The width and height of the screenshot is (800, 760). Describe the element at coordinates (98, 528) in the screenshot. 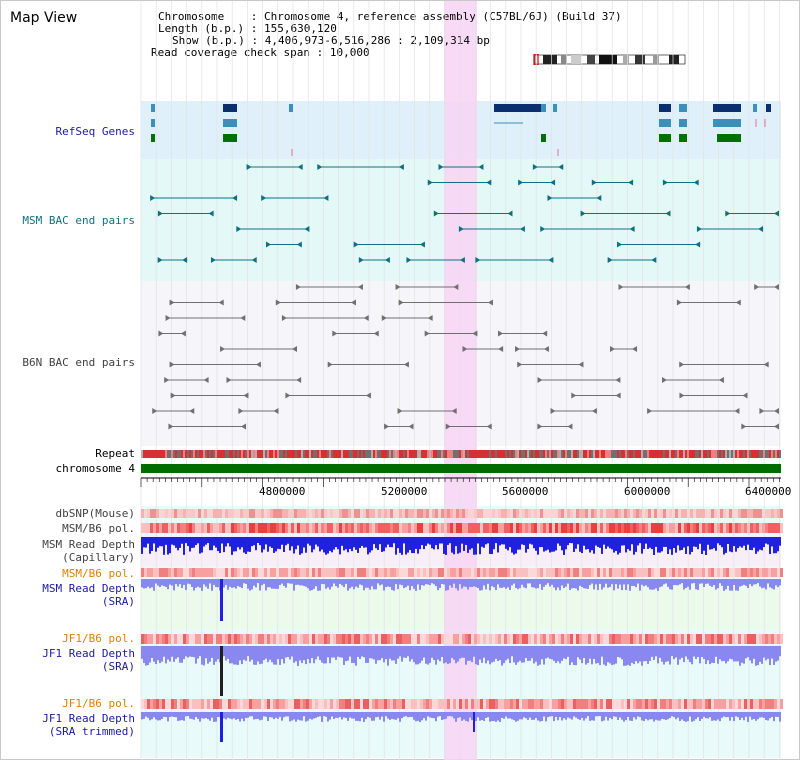

I see `track-label-msm-pol: MSM/B6 pol.` at that location.